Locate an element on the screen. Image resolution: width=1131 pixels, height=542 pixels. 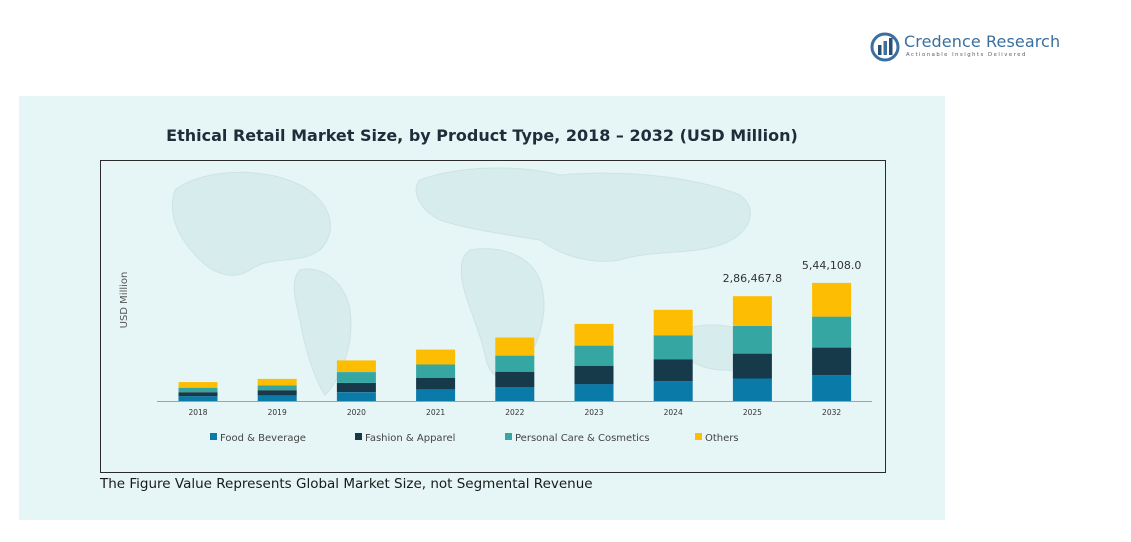
legend-label-3: Personal Care & Cosmetics is located at coordinates (582, 438).